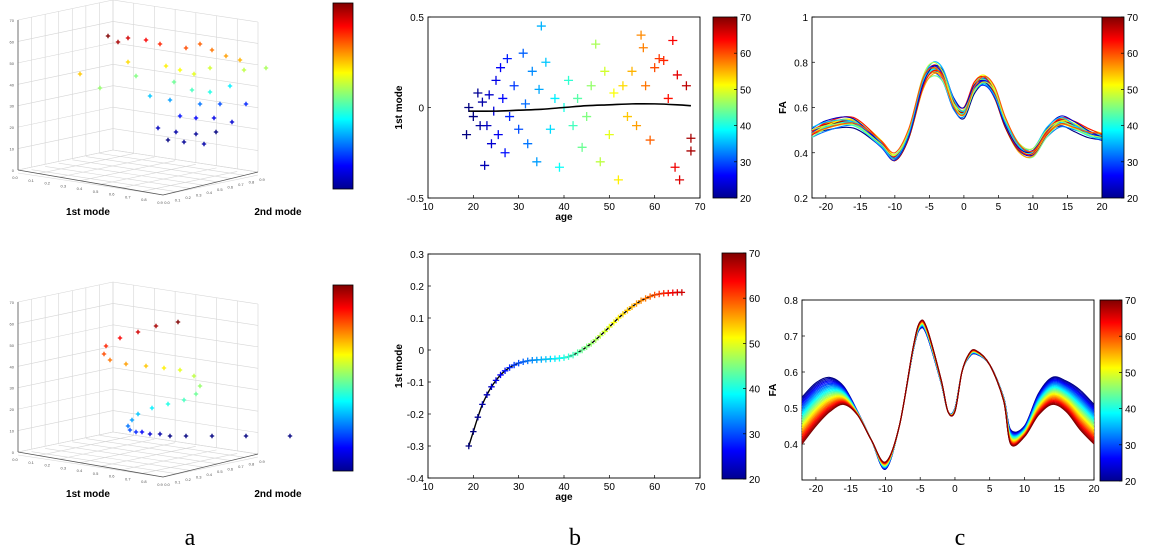 The width and height of the screenshot is (1152, 547). Describe the element at coordinates (746, 199) in the screenshot. I see `b-top-colorbar-tick-label: 20` at that location.